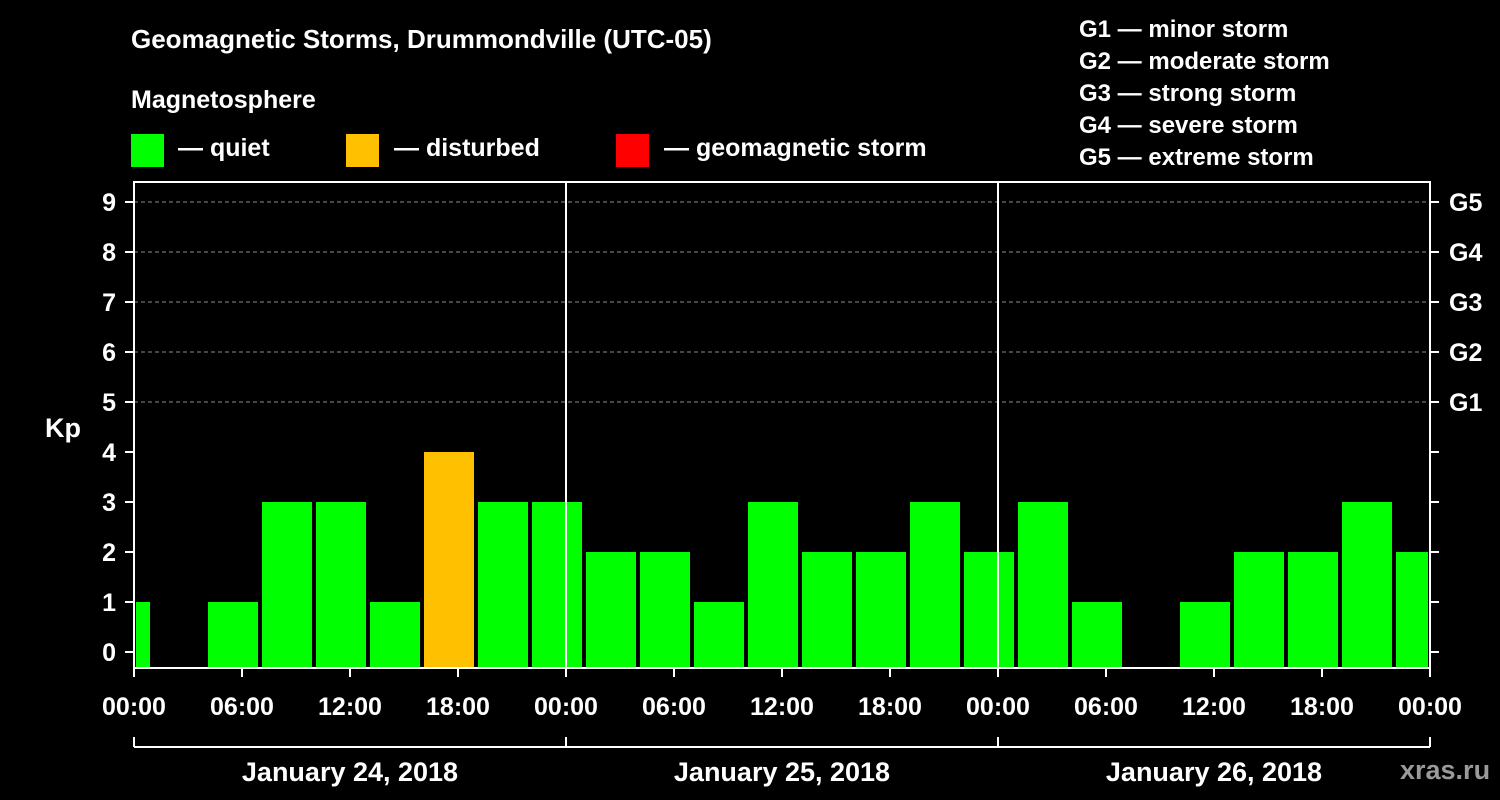  I want to click on day-label-1: January 25, 2018, so click(782, 772).